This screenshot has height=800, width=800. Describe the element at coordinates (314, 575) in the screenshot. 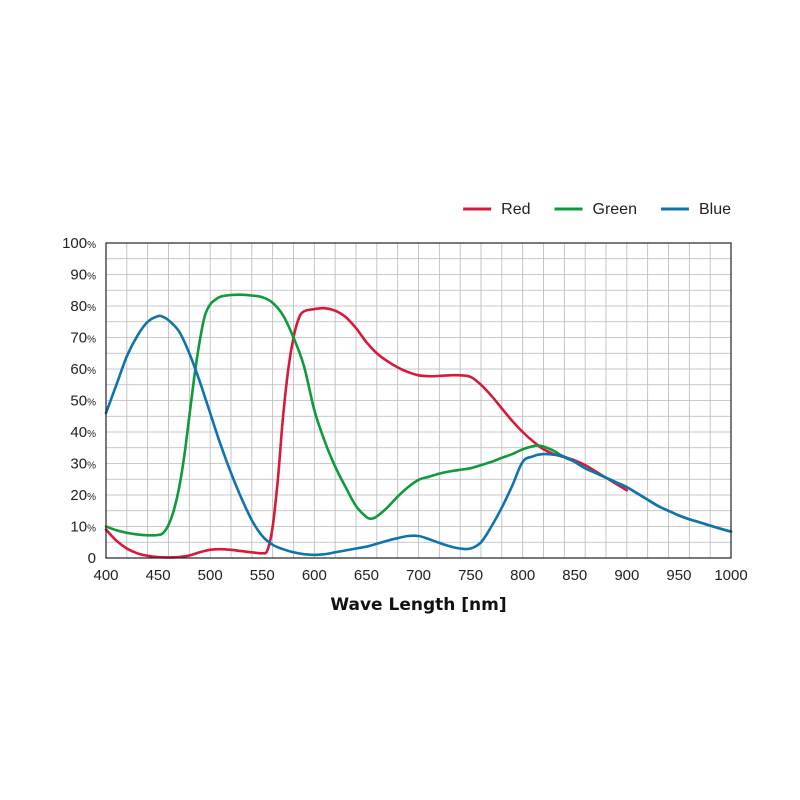

I see `x-tick-label: 600` at that location.